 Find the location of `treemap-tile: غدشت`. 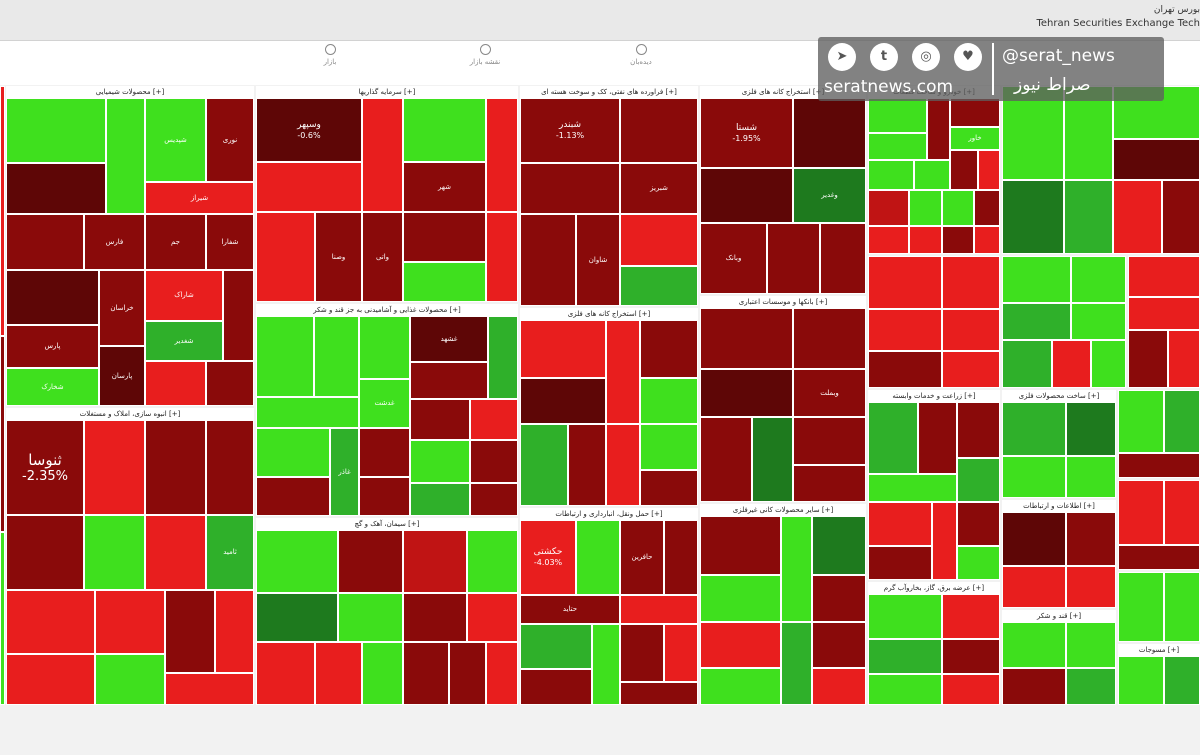

treemap-tile: غدشت is located at coordinates (384, 403).